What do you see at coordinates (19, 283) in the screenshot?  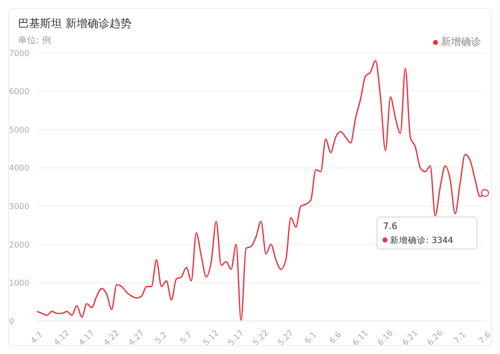 I see `y-tick-label: 1000` at bounding box center [19, 283].